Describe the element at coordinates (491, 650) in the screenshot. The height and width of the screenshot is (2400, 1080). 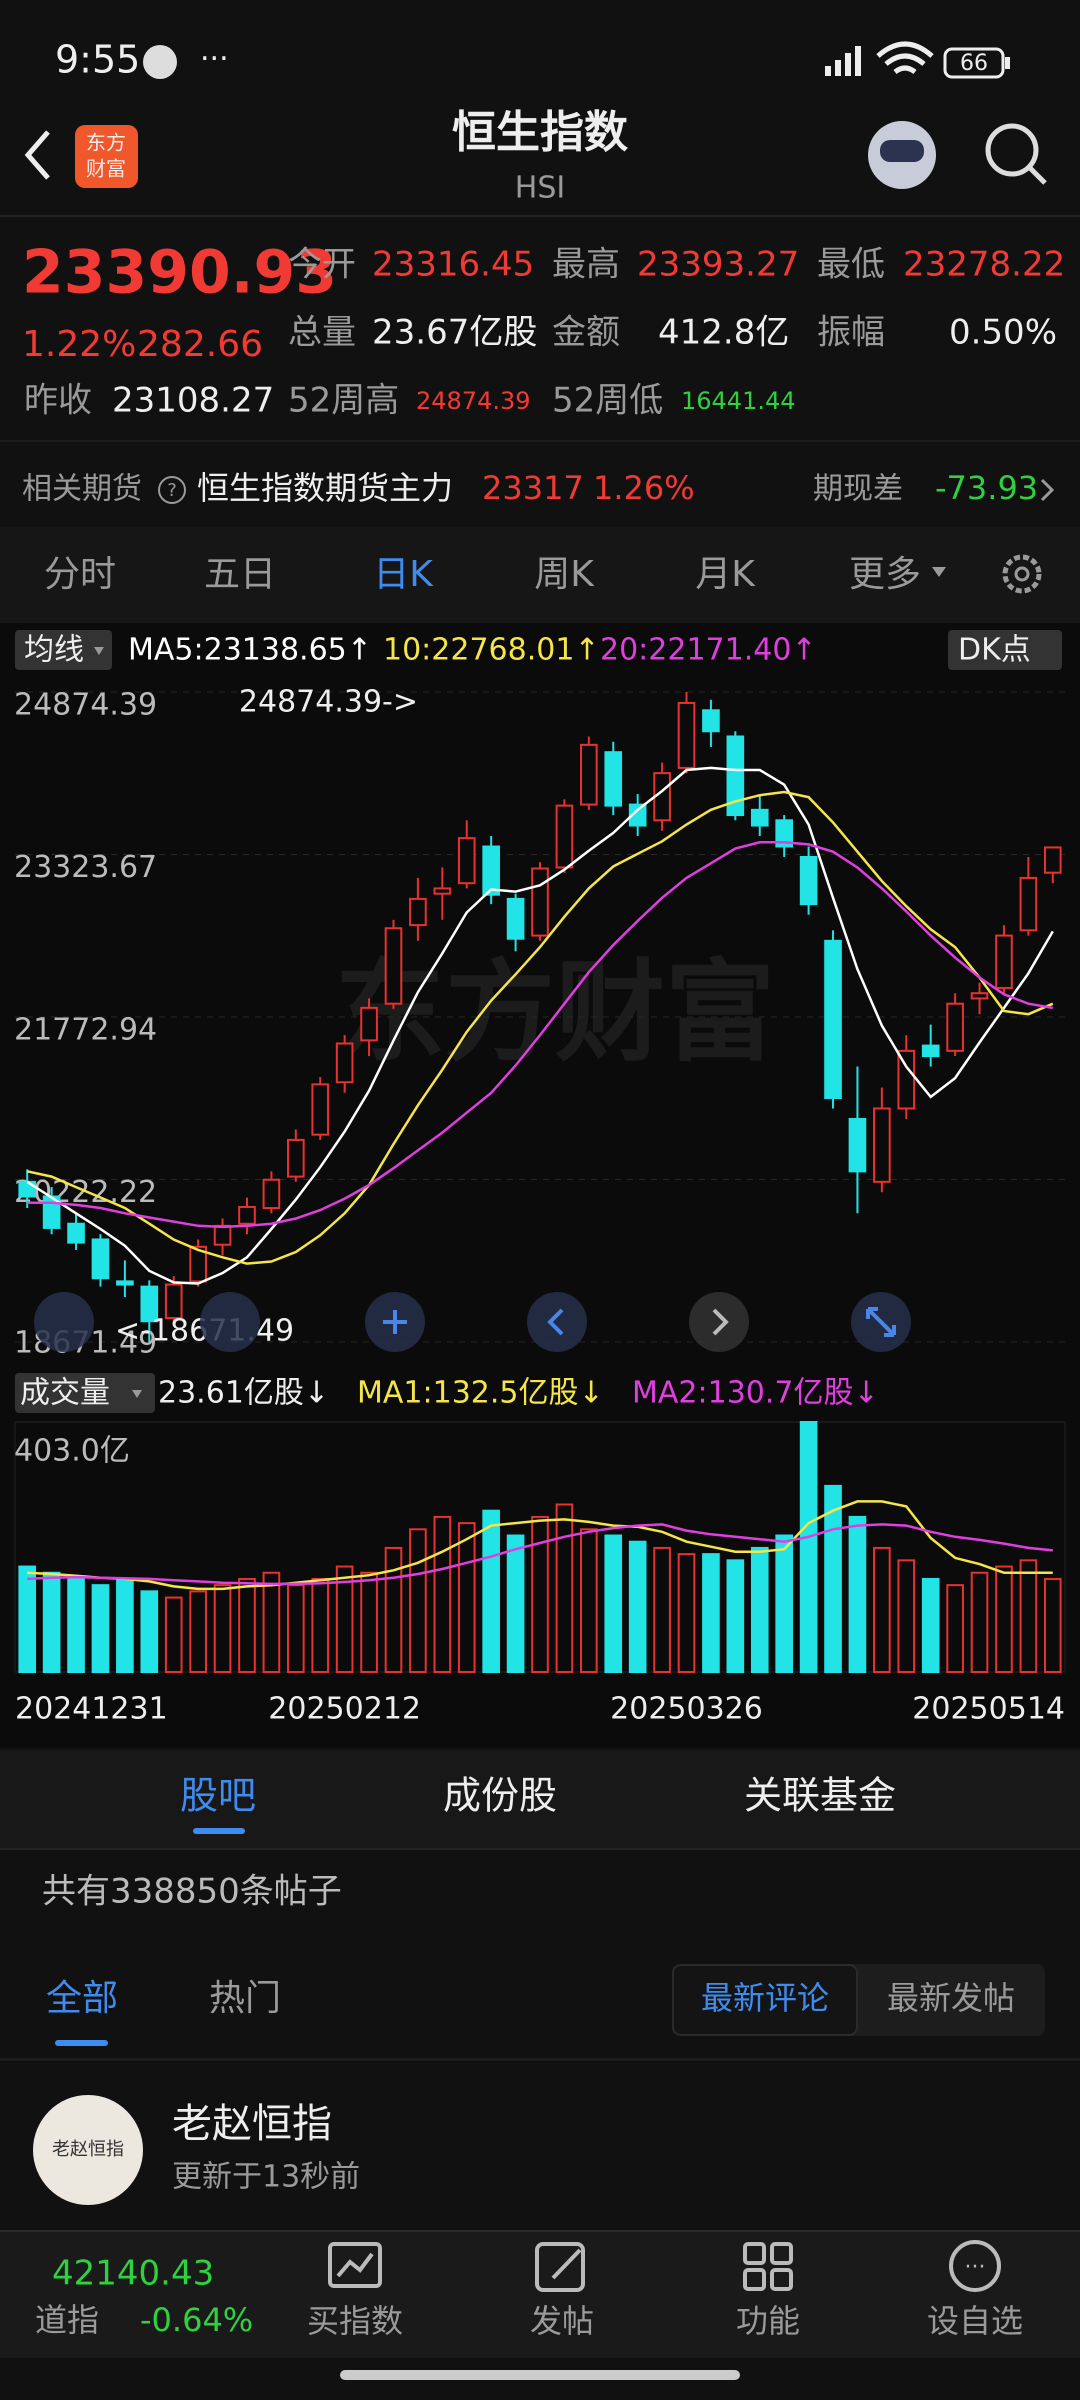
I see `legend-entry: 10:22768.01↑` at that location.